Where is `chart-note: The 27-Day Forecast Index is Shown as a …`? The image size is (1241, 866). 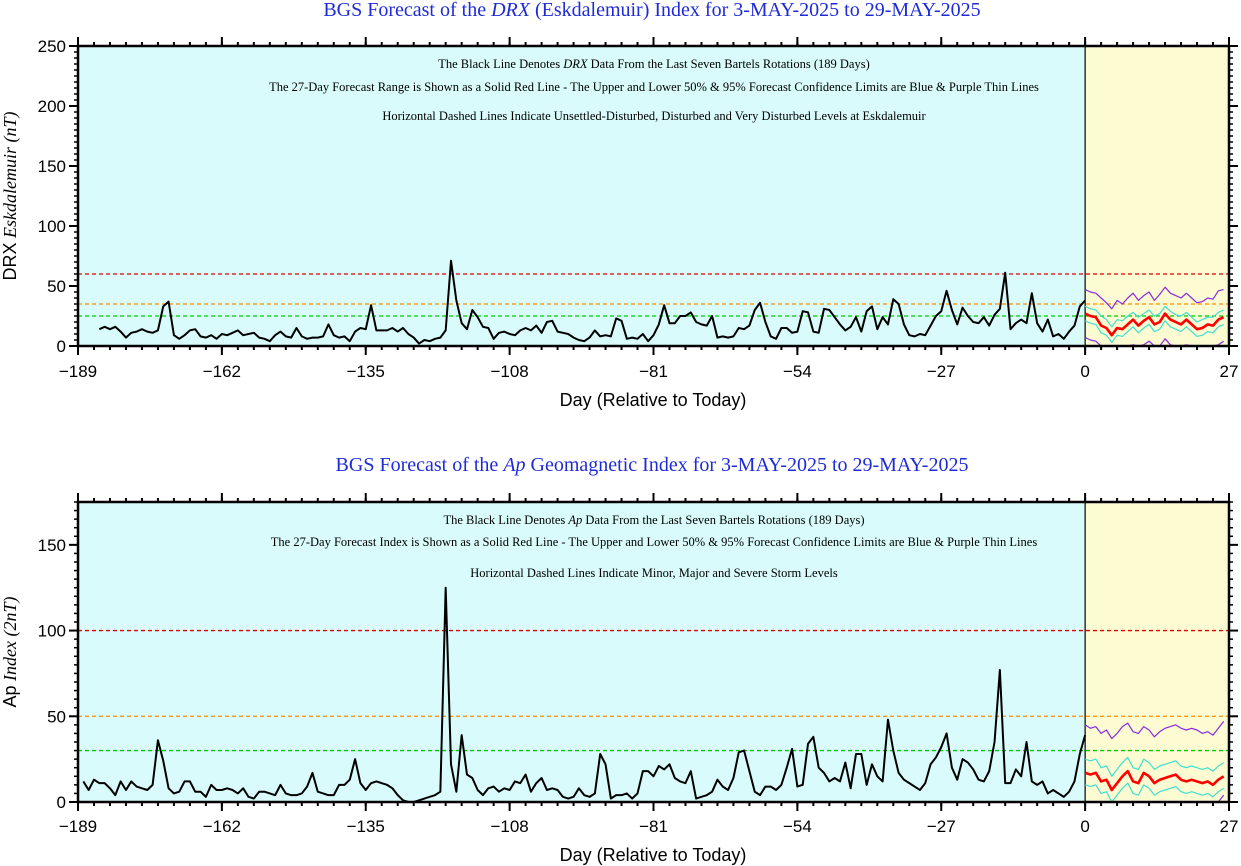 chart-note: The 27-Day Forecast Index is Shown as a … is located at coordinates (654, 542).